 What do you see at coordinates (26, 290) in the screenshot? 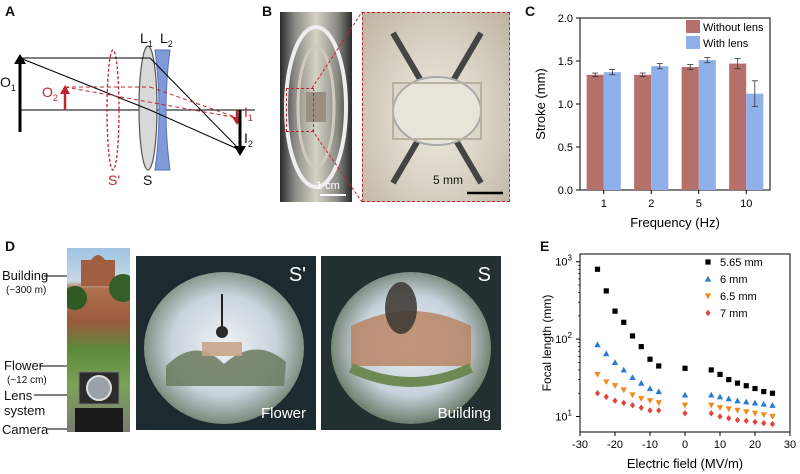
I see `label-building-distance: (~300 m)` at bounding box center [26, 290].